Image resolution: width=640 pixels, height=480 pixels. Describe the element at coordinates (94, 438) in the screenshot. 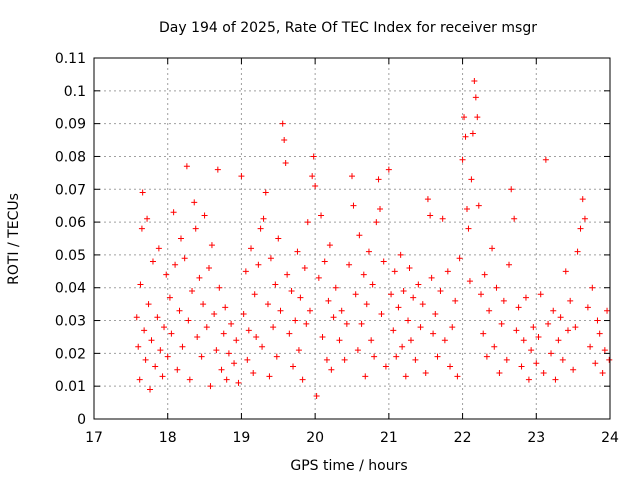

I see `x-tick-label: 17` at that location.